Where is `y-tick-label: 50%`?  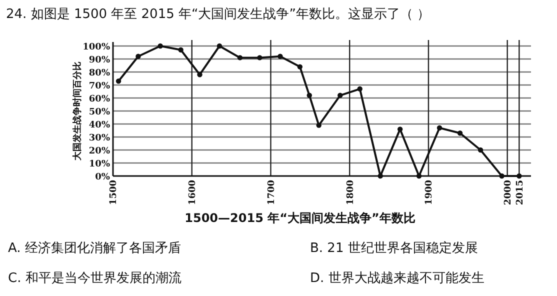 y-tick-label: 50% is located at coordinates (99, 113).